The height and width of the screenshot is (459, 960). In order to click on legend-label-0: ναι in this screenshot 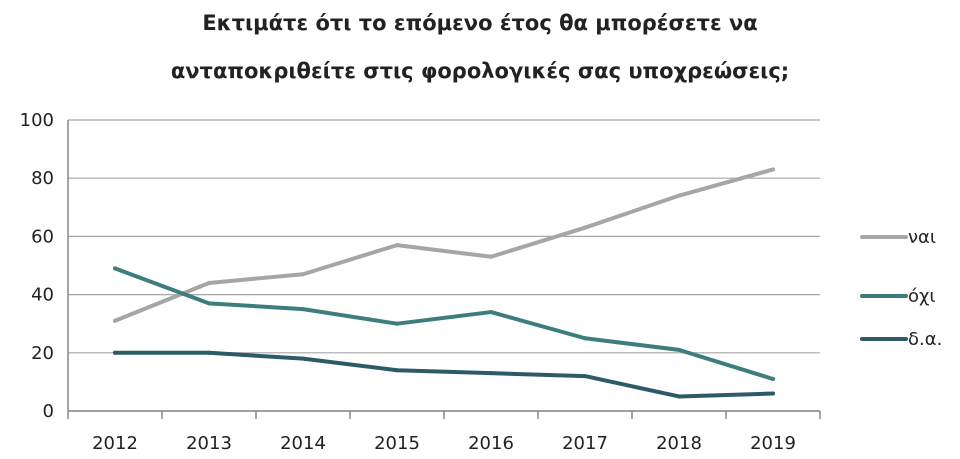, I will do `click(922, 237)`.